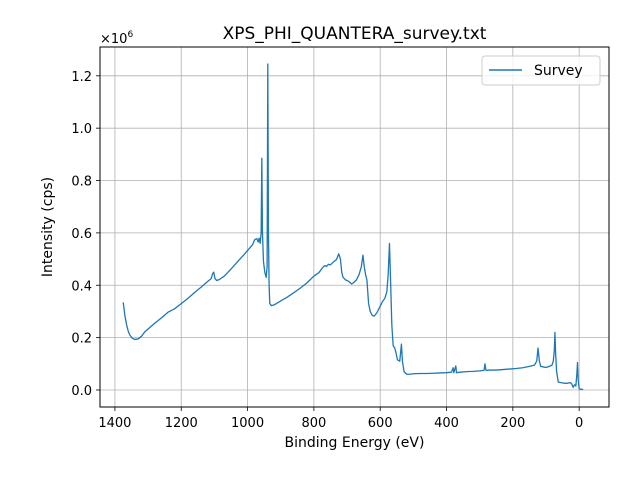 The height and width of the screenshot is (480, 640). I want to click on y-axis-label: Intensity (cps), so click(48, 227).